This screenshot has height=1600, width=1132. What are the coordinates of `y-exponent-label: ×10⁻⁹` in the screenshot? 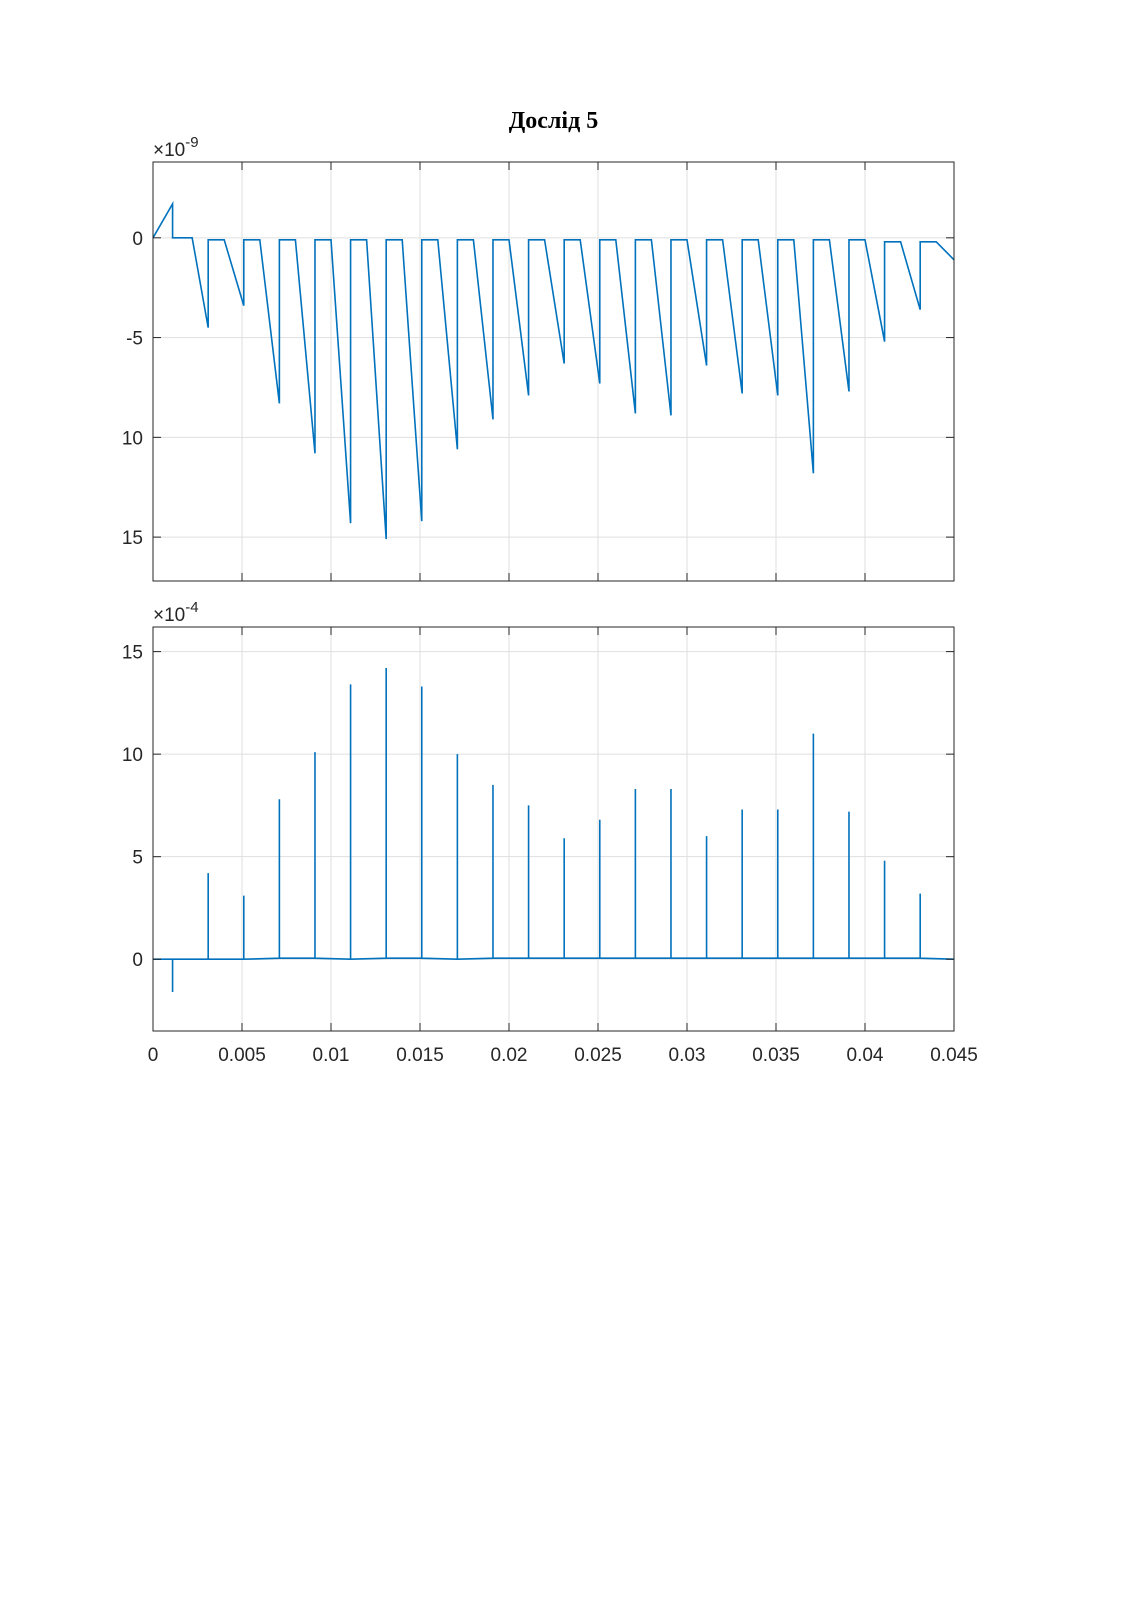 It's located at (176, 147).